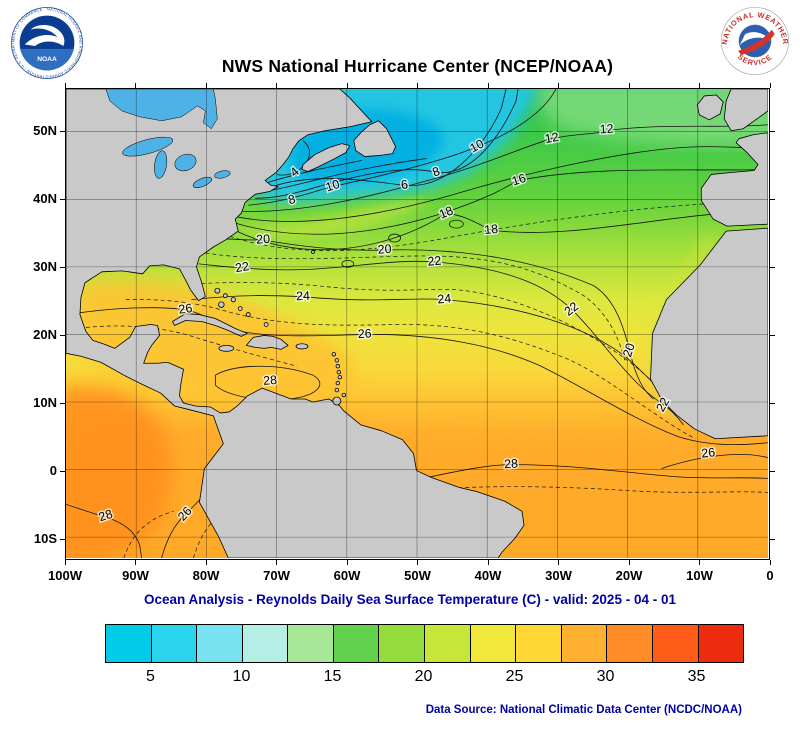  I want to click on y-axis-label: 20N, so click(45, 334).